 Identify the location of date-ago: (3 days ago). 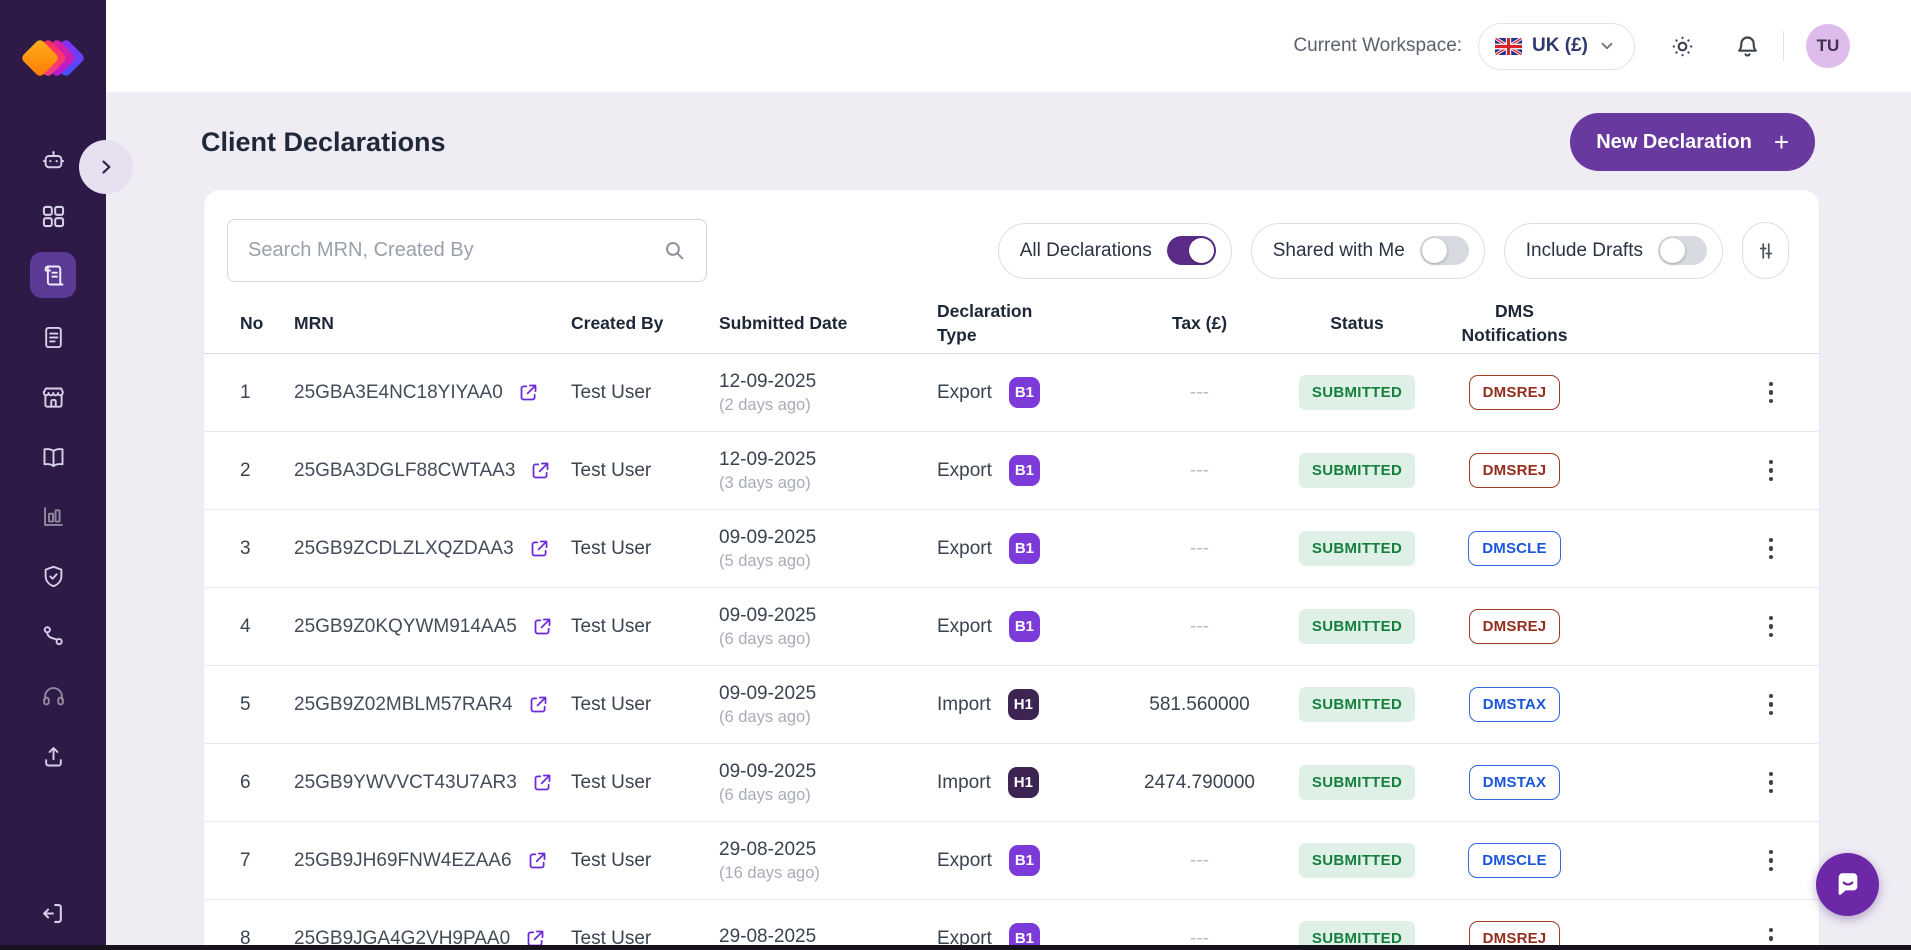
(765, 482).